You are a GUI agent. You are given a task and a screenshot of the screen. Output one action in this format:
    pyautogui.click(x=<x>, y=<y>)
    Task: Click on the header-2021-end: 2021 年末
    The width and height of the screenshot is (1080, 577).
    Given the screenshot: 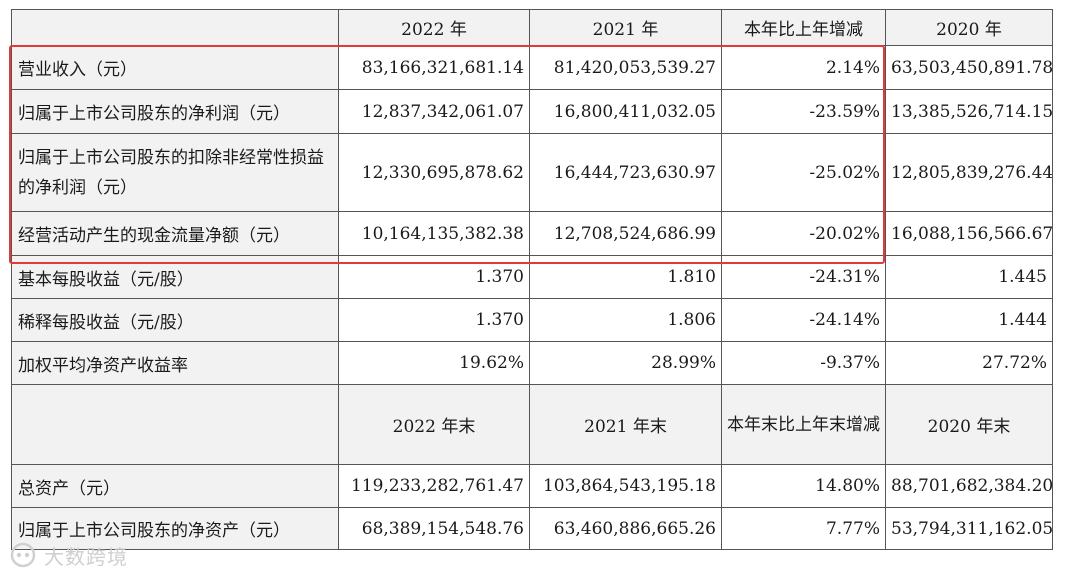 What is the action you would take?
    pyautogui.click(x=625, y=424)
    